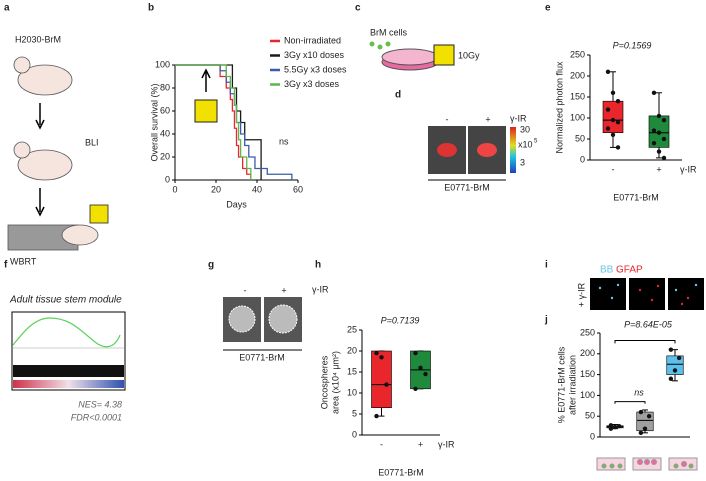 This screenshot has width=706, height=481. I want to click on y-tick-label: 80, so click(165, 87).